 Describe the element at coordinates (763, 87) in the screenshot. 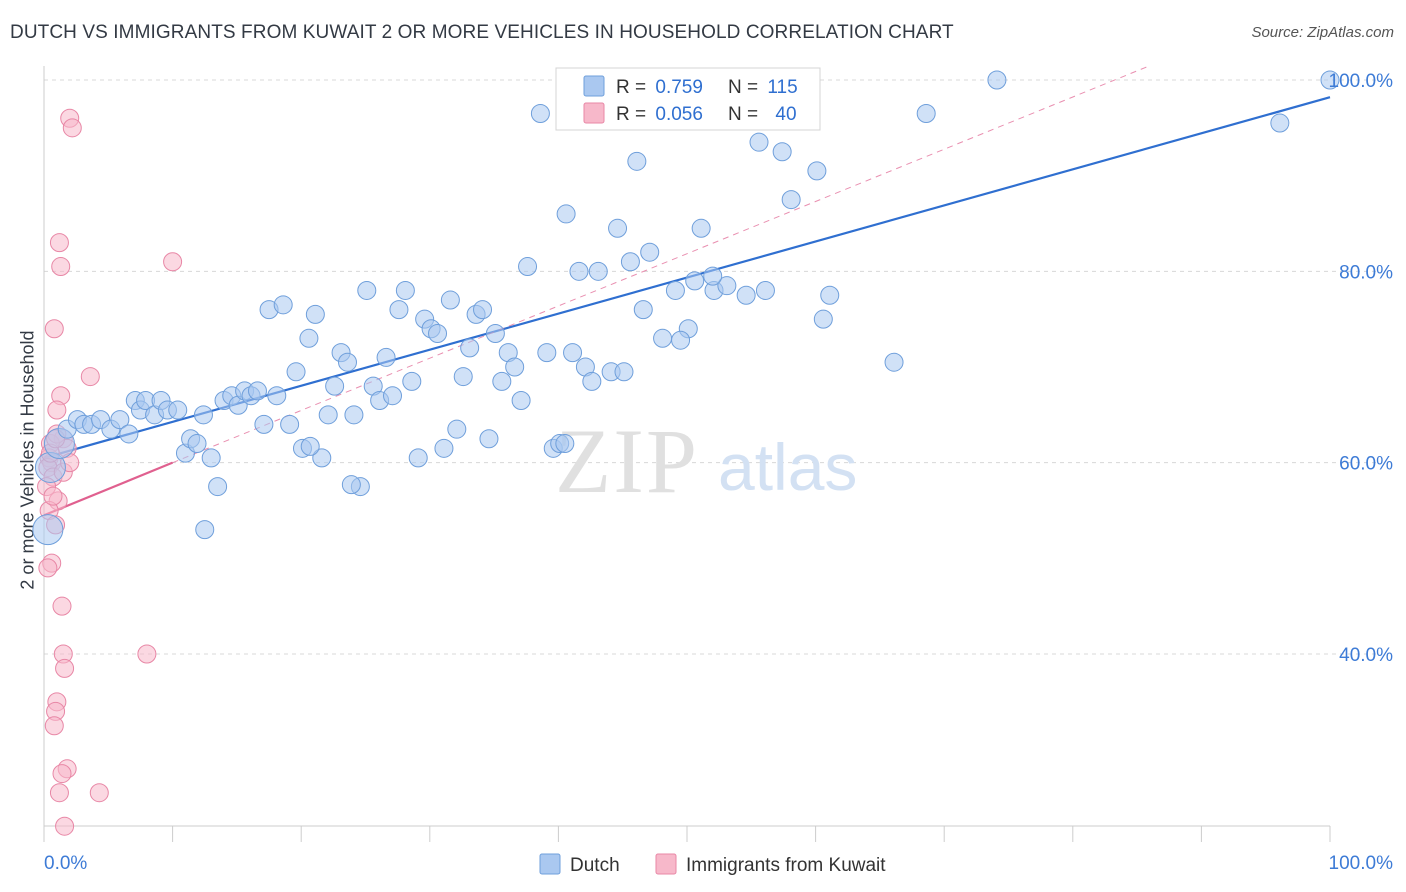

I see `svg-text: N = 115` at that location.